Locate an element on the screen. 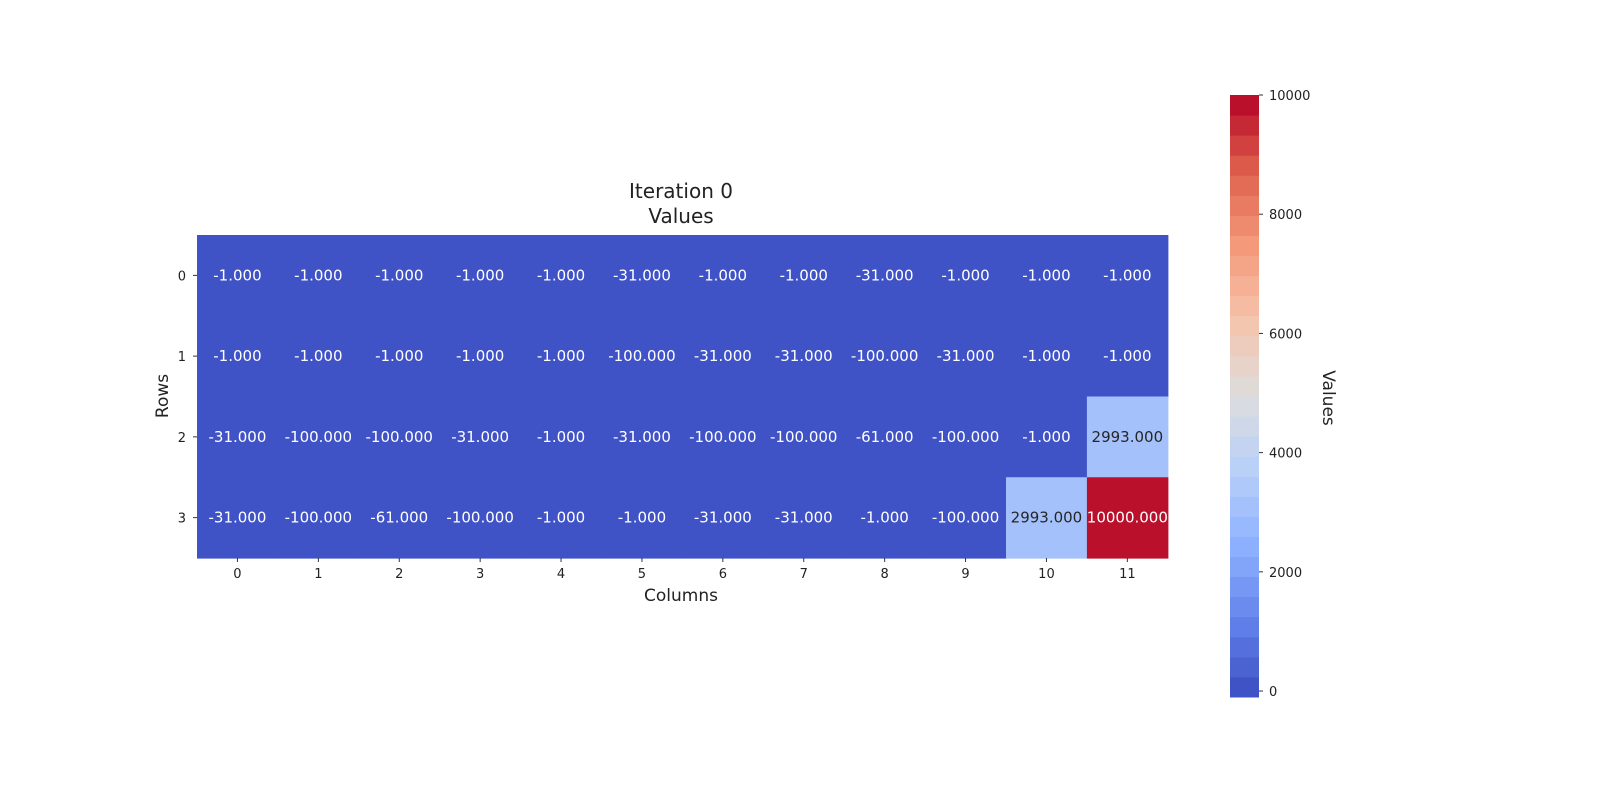 The image size is (1600, 800). cell-value-label-r0-c5: -31.000 is located at coordinates (642, 275).